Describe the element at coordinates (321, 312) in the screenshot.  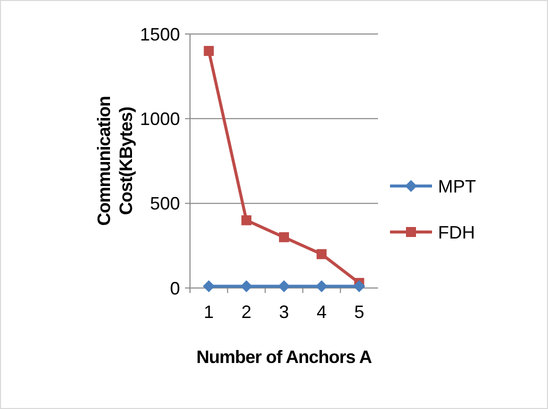
I see `x-tick-label: 4` at that location.